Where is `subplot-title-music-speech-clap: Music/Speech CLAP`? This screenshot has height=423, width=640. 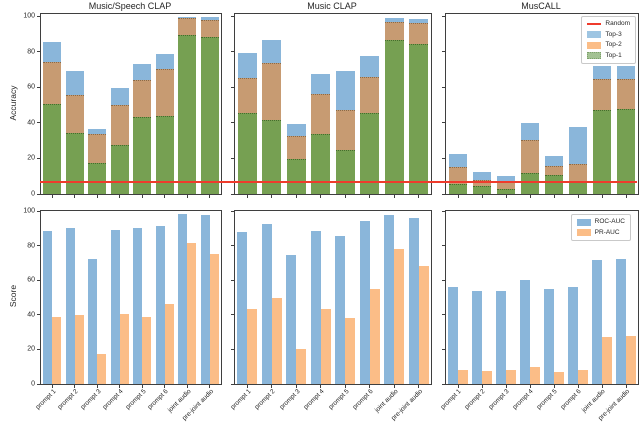 subplot-title-music-speech-clap: Music/Speech CLAP is located at coordinates (130, 6).